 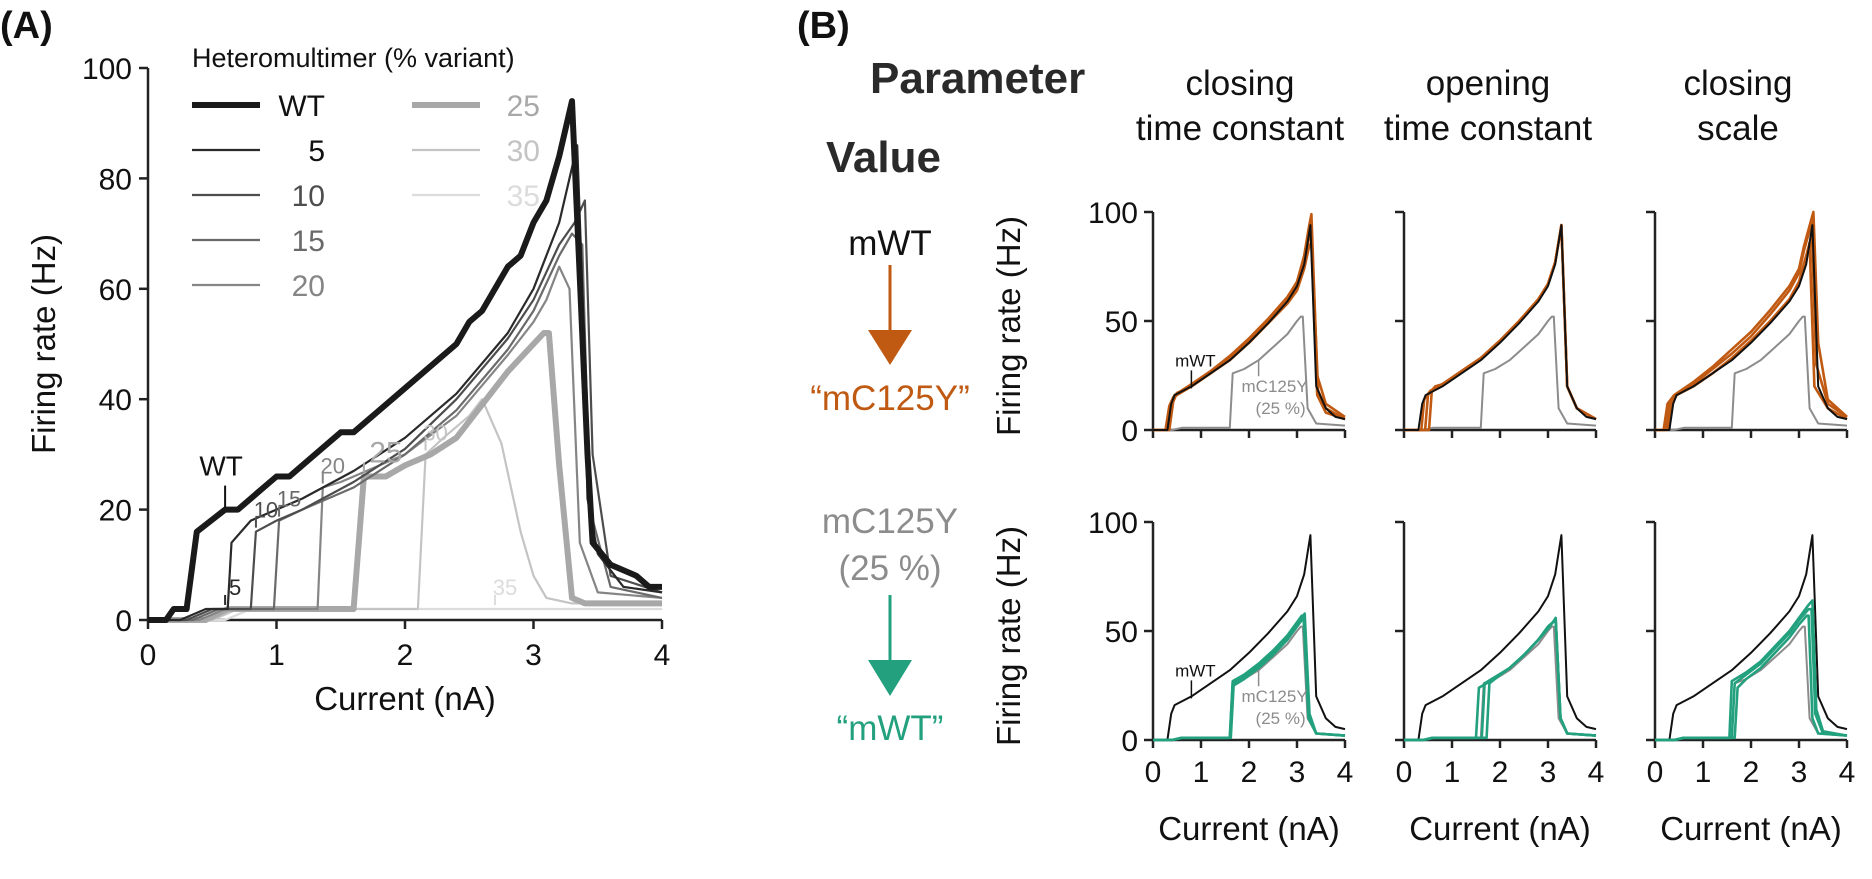 What do you see at coordinates (385, 452) in the screenshot?
I see `series-annotation-label: 25` at bounding box center [385, 452].